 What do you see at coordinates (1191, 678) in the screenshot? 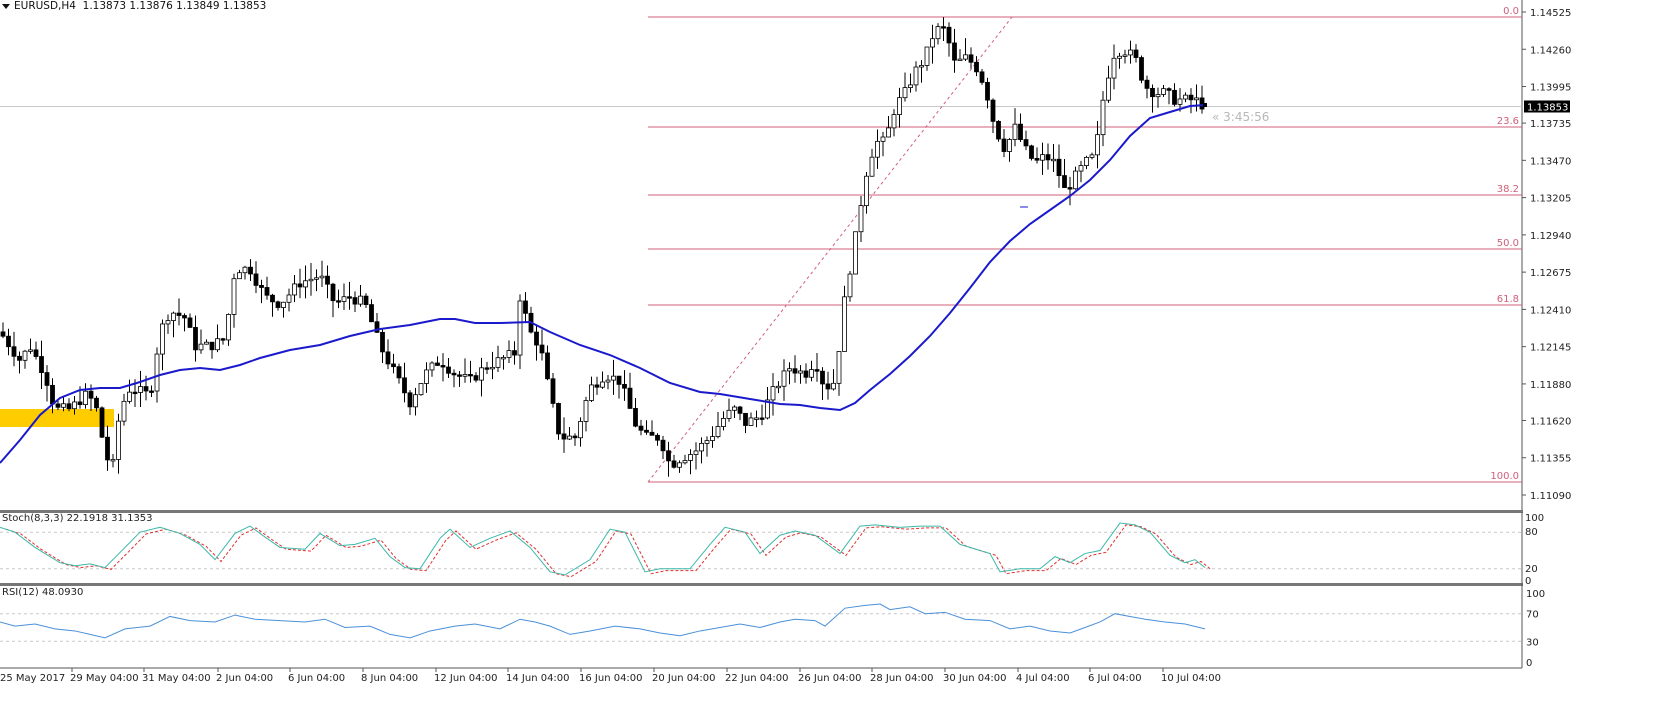
I see `time-tick-label: 10 Jul 04:00` at bounding box center [1191, 678].